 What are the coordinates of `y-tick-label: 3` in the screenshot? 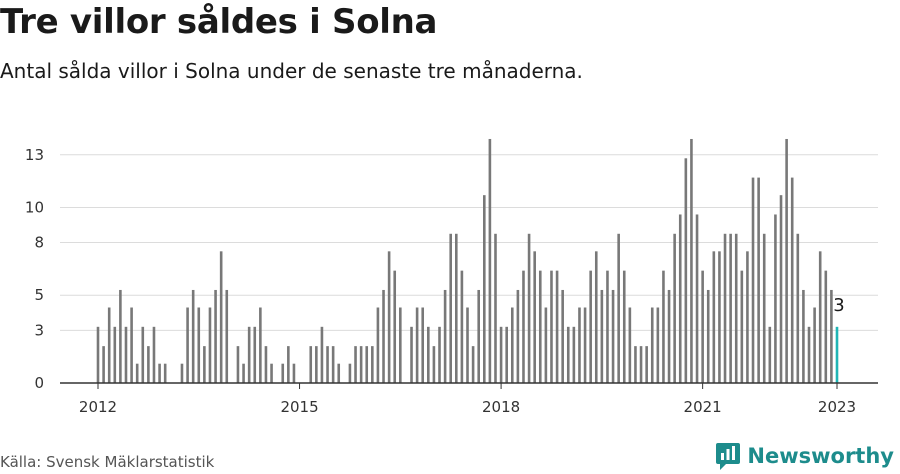 It's located at (39, 330).